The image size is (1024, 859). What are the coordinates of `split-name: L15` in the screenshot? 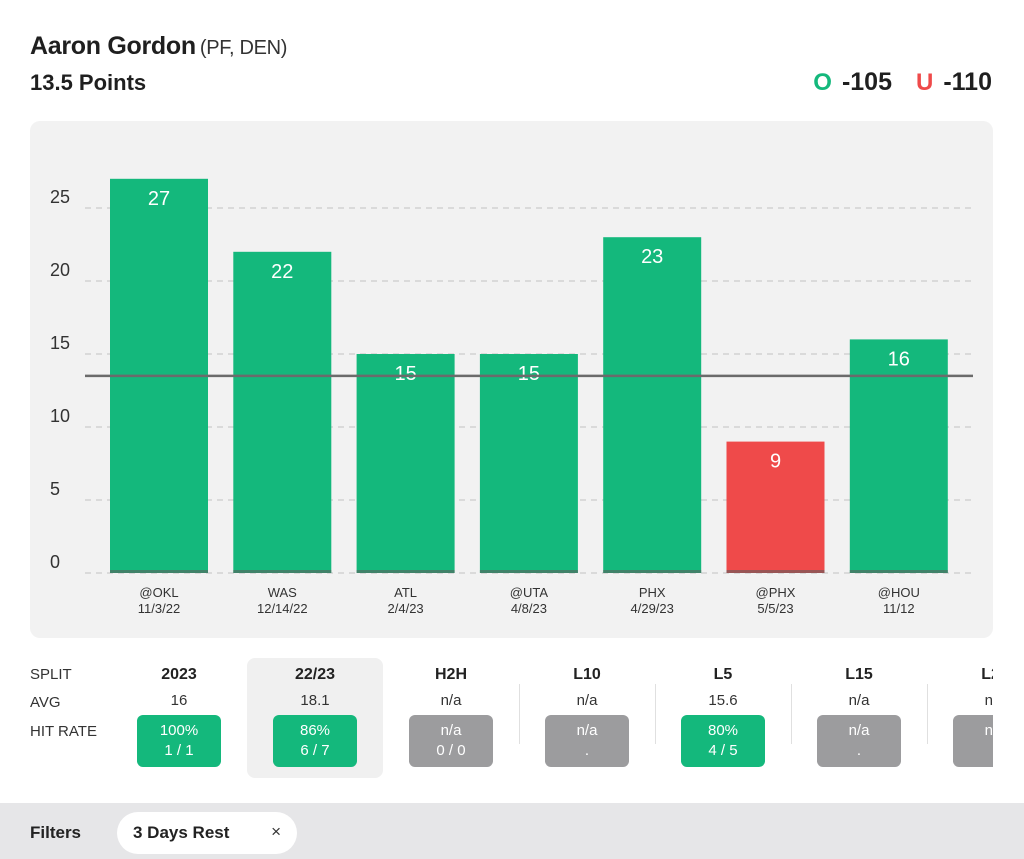 It's located at (859, 674).